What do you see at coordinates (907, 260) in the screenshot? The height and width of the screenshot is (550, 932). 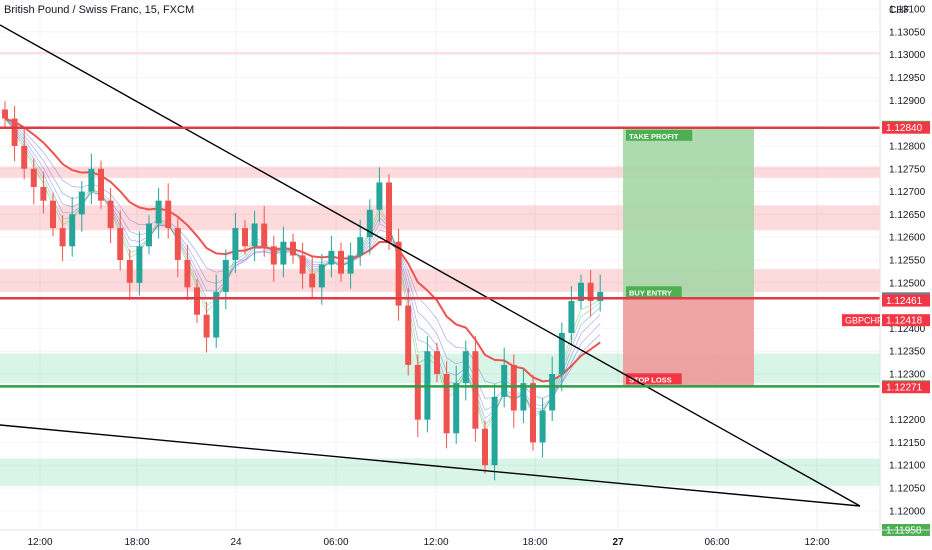 I see `price-tick-label: 1.12550` at bounding box center [907, 260].